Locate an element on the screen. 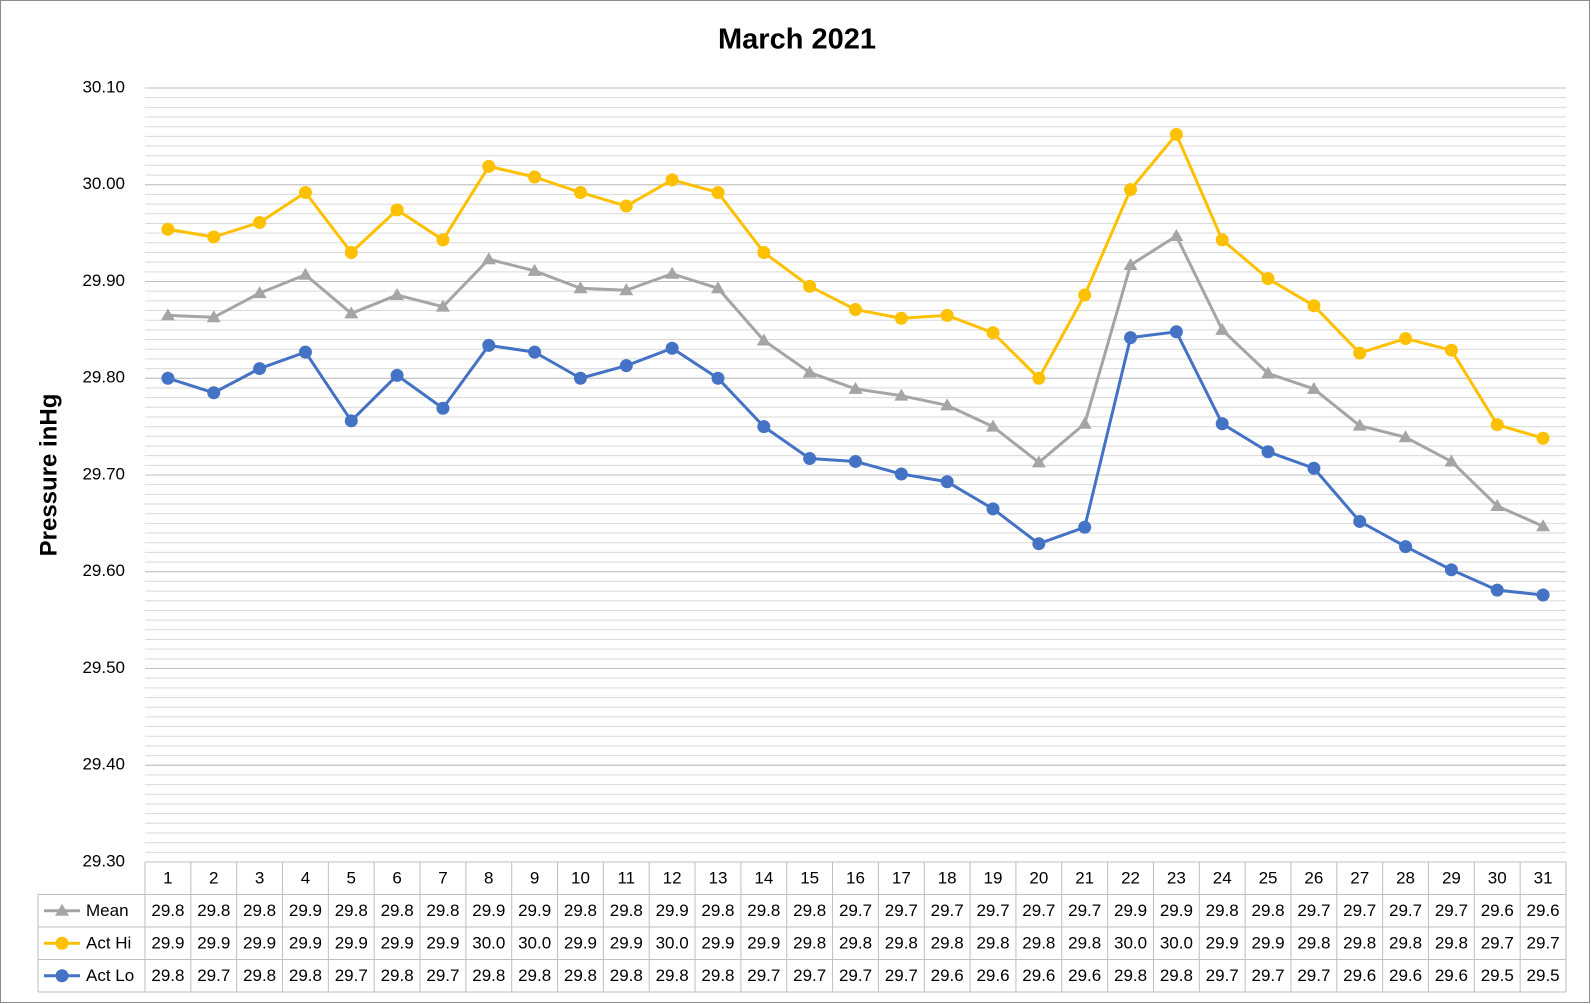 The width and height of the screenshot is (1591, 1004). x-tick-label: 23 is located at coordinates (1176, 878).